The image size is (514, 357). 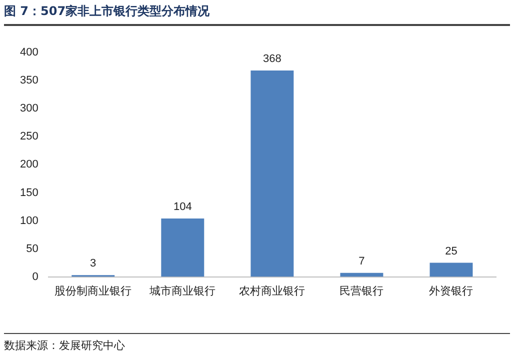 What do you see at coordinates (451, 251) in the screenshot?
I see `data-label: 25` at bounding box center [451, 251].